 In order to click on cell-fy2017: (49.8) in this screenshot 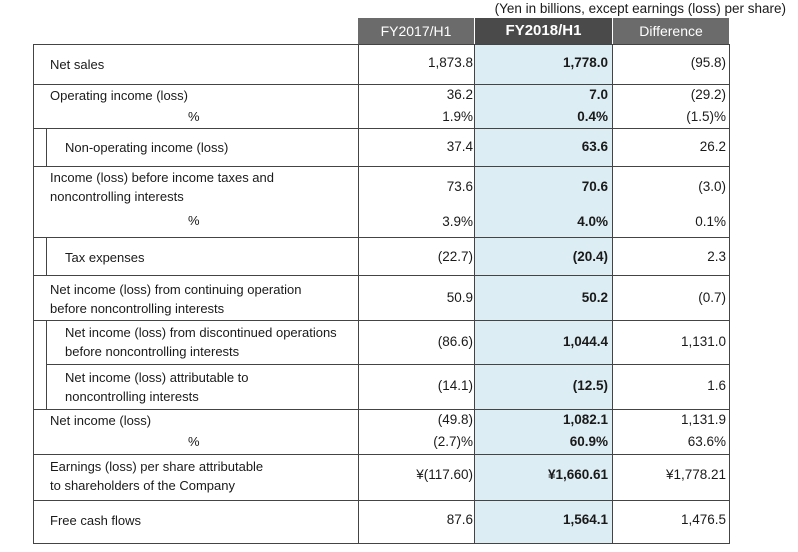, I will do `click(455, 419)`.